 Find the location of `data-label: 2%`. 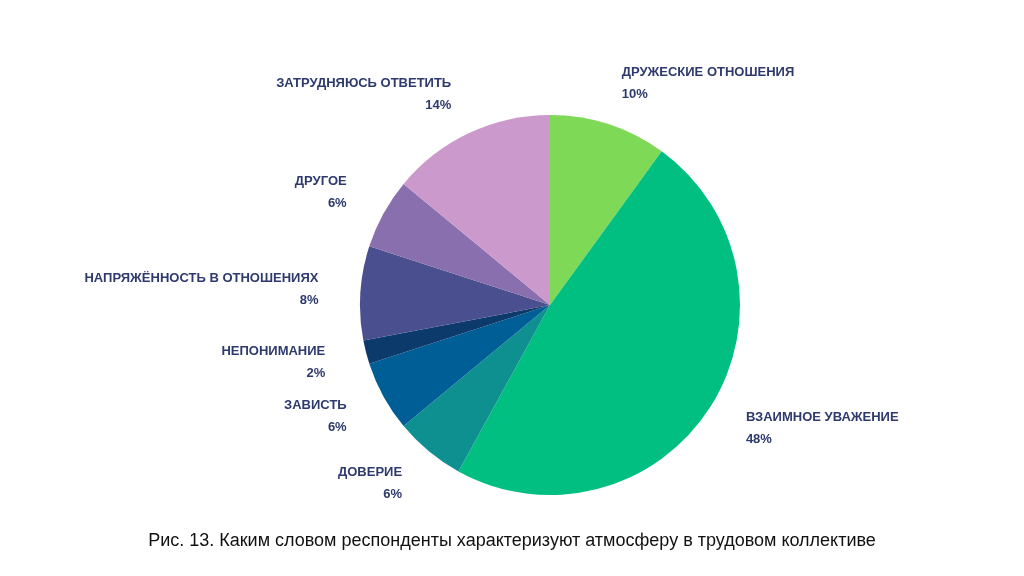

data-label: 2% is located at coordinates (316, 372).